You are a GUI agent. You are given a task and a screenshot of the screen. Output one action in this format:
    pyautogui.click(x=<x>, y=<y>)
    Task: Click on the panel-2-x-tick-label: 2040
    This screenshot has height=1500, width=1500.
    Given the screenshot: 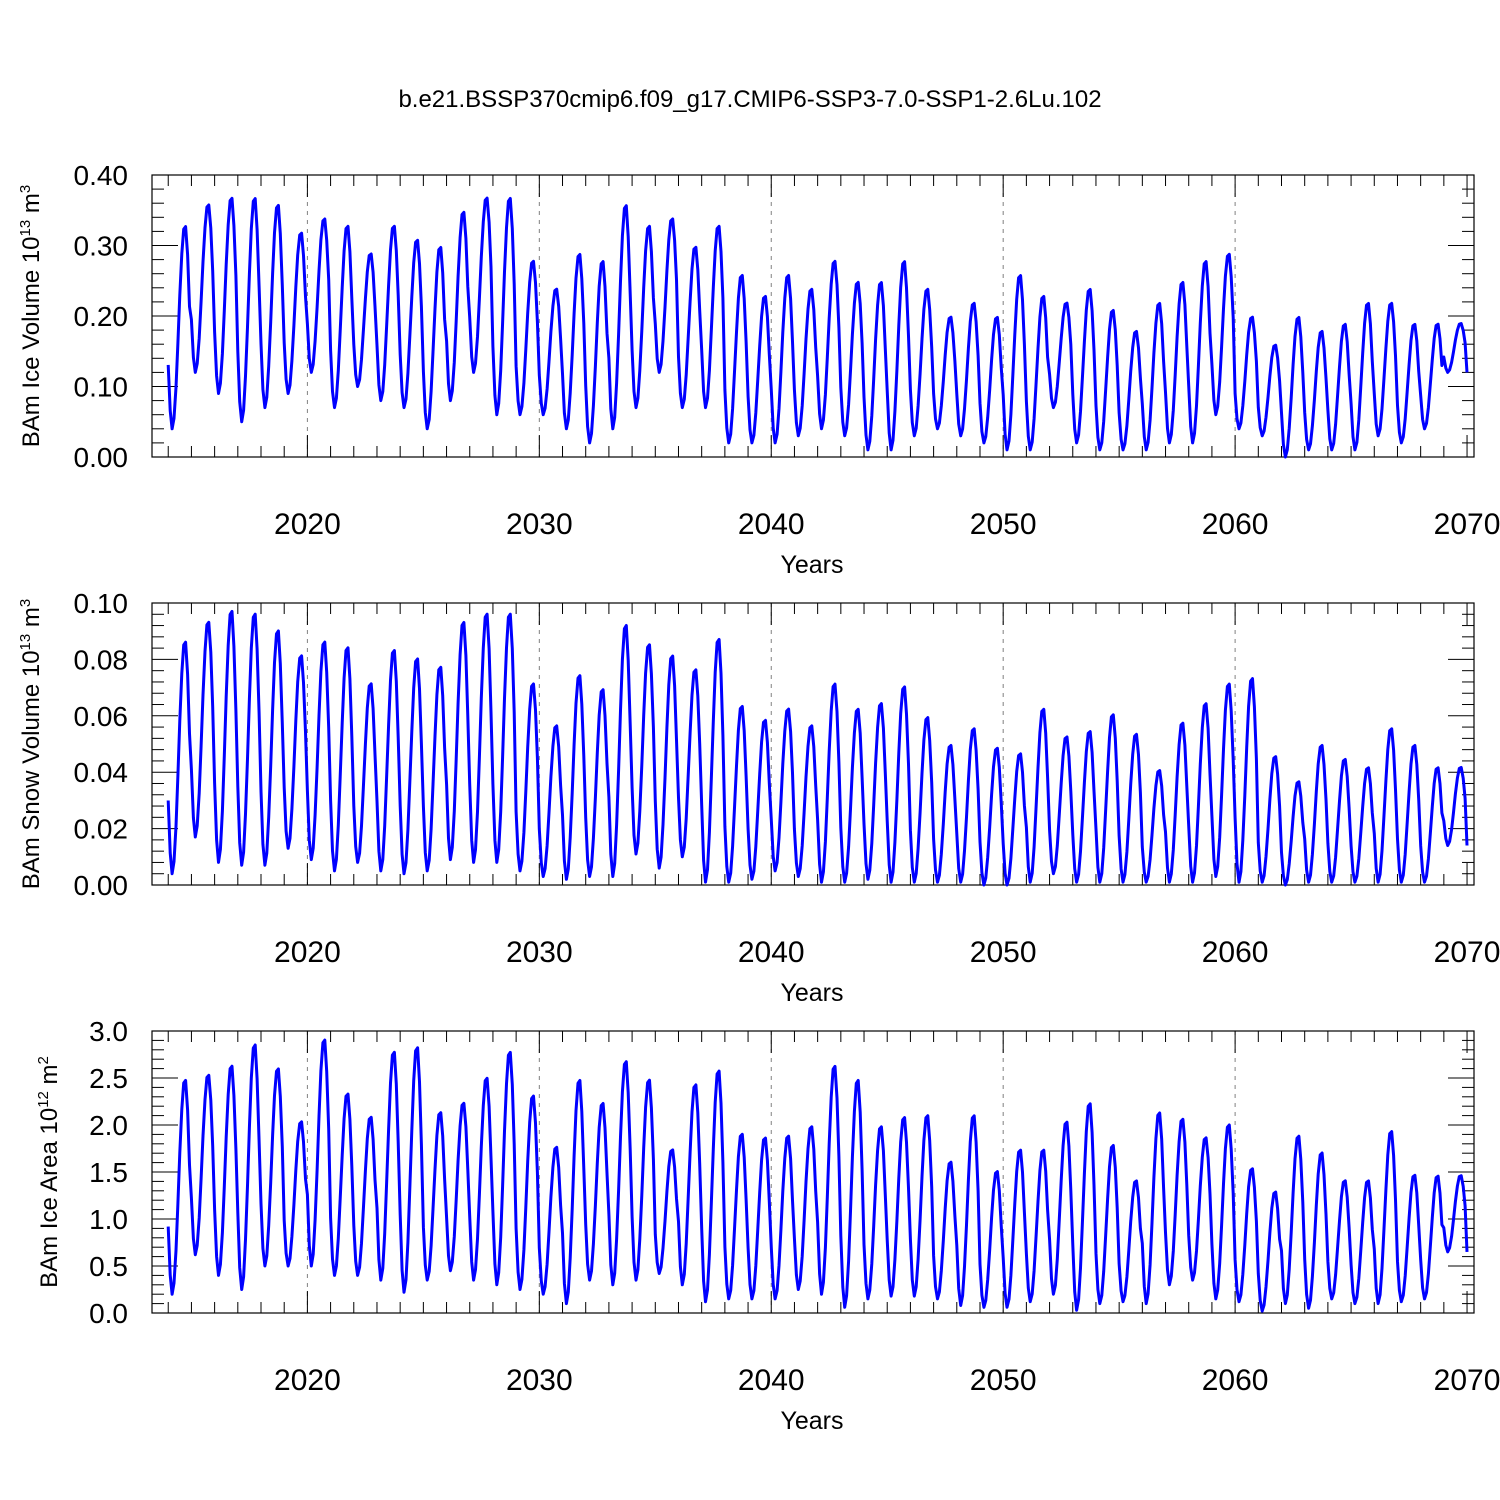 What is the action you would take?
    pyautogui.click(x=771, y=952)
    